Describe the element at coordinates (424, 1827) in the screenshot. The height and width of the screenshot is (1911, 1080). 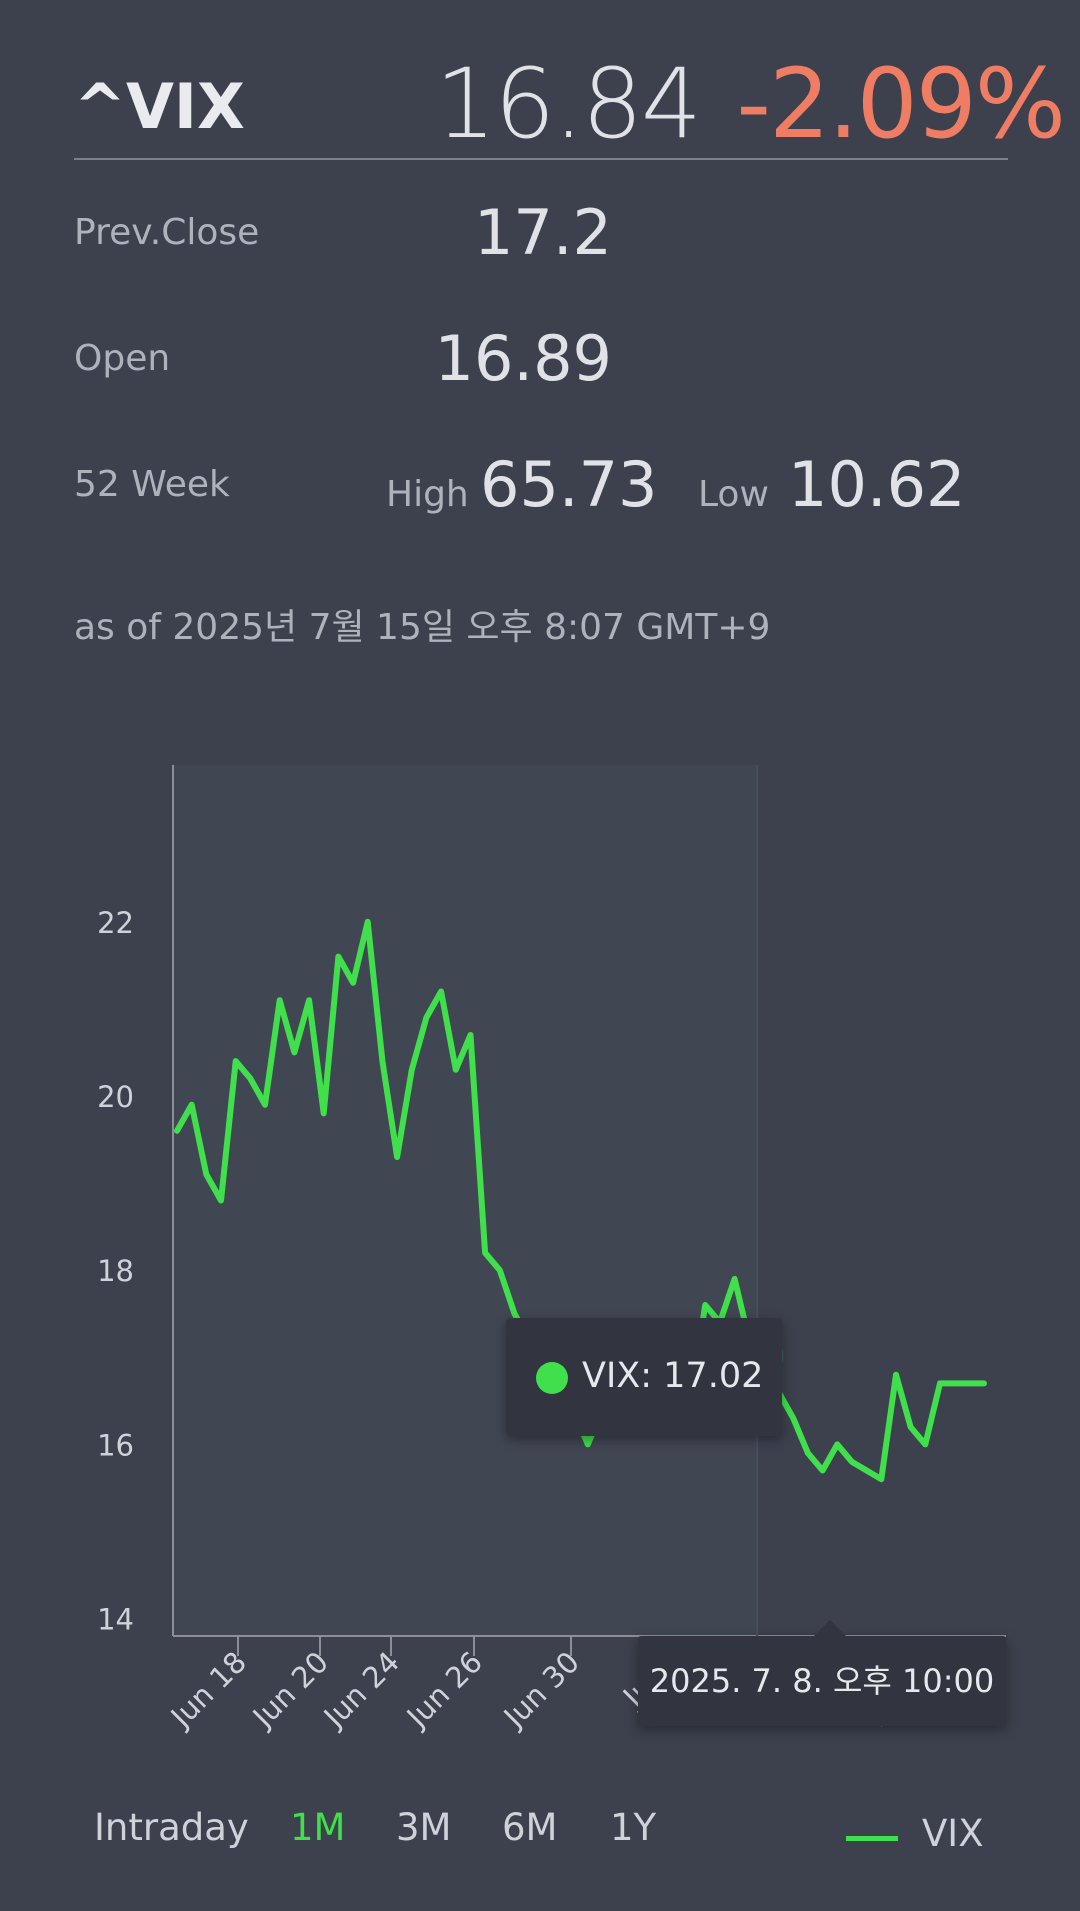
I see `range-3m-button: 3M` at that location.